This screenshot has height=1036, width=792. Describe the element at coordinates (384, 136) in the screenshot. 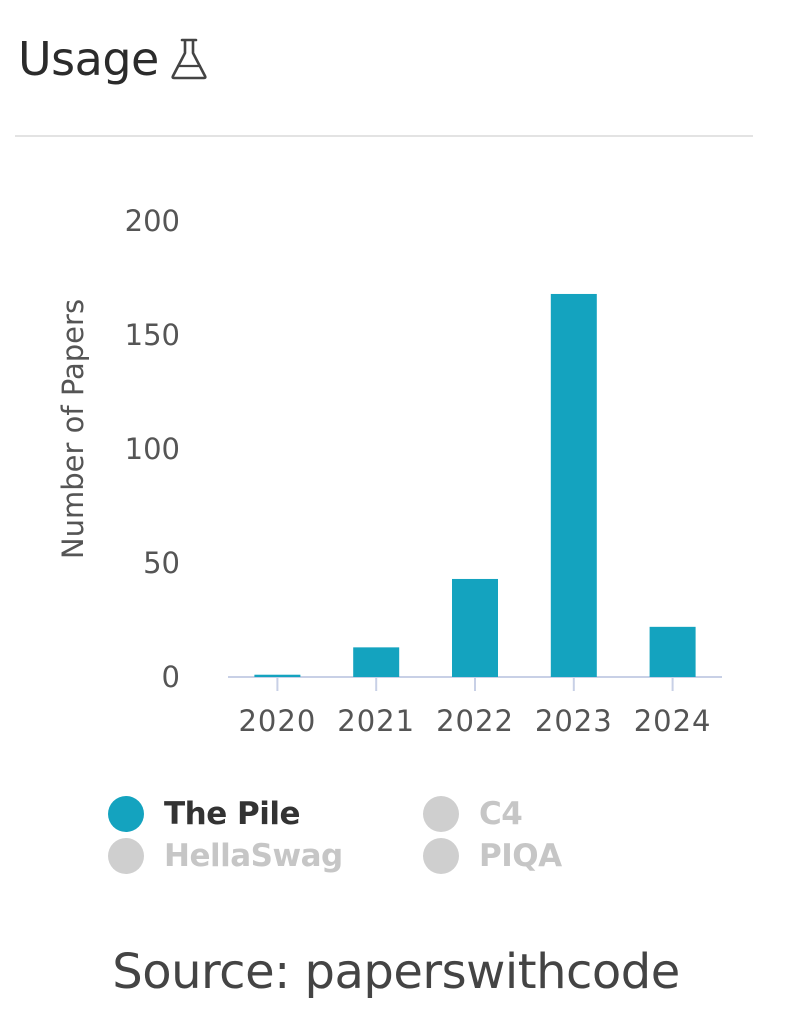

I see `header-divider` at that location.